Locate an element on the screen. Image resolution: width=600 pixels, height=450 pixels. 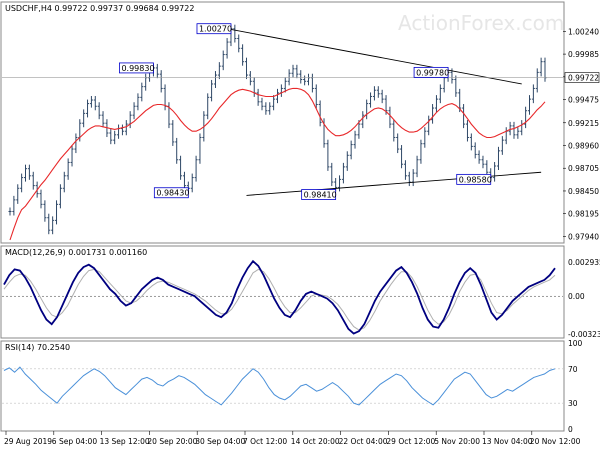
x-tick-label: 5 Nov 20:00 is located at coordinates (457, 441).